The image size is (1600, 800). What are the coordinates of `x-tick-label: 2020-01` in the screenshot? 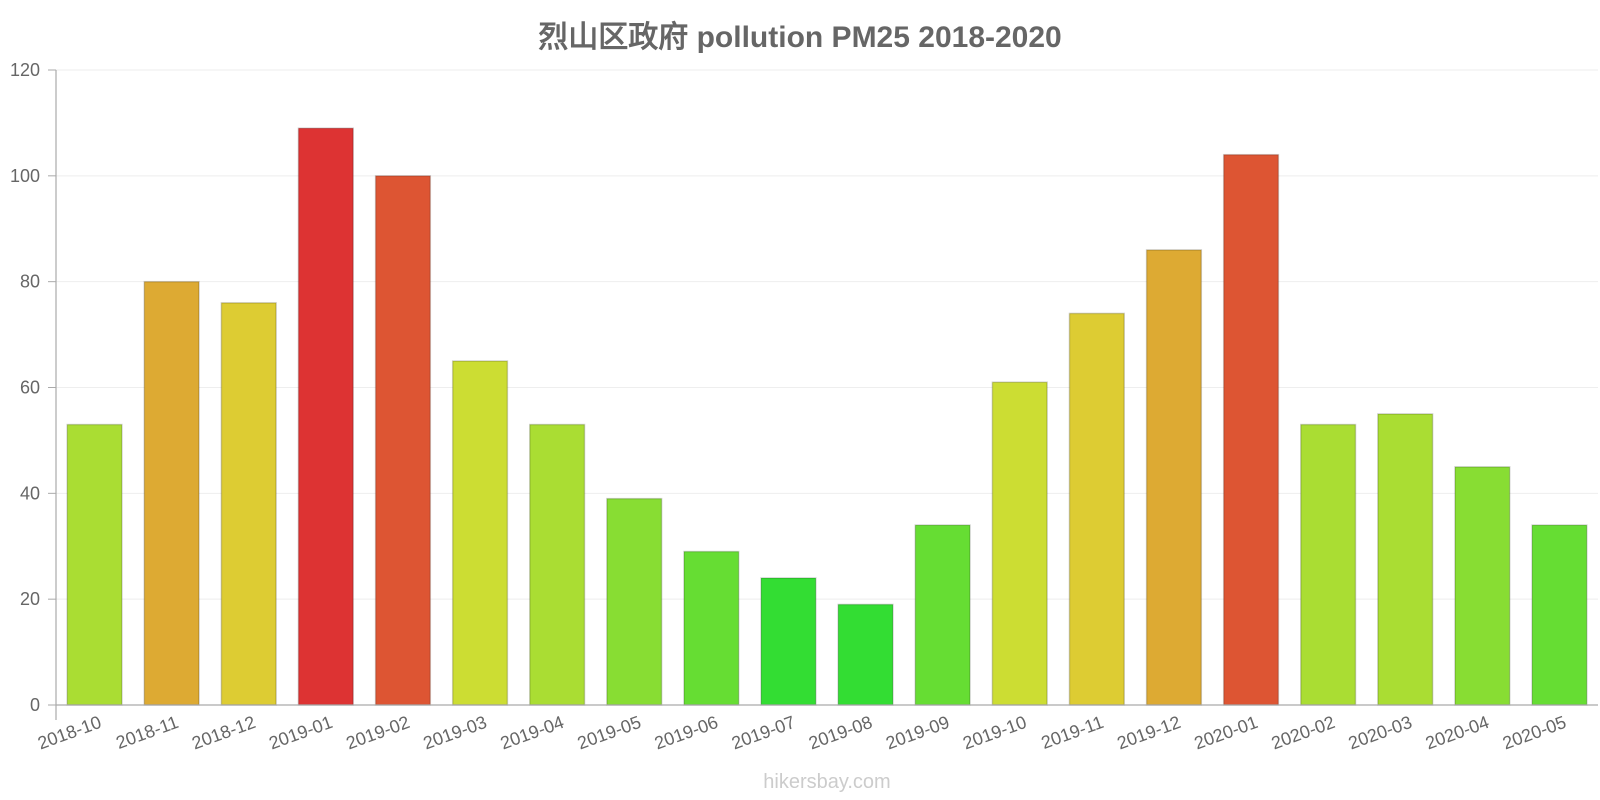 It's located at (1225, 732).